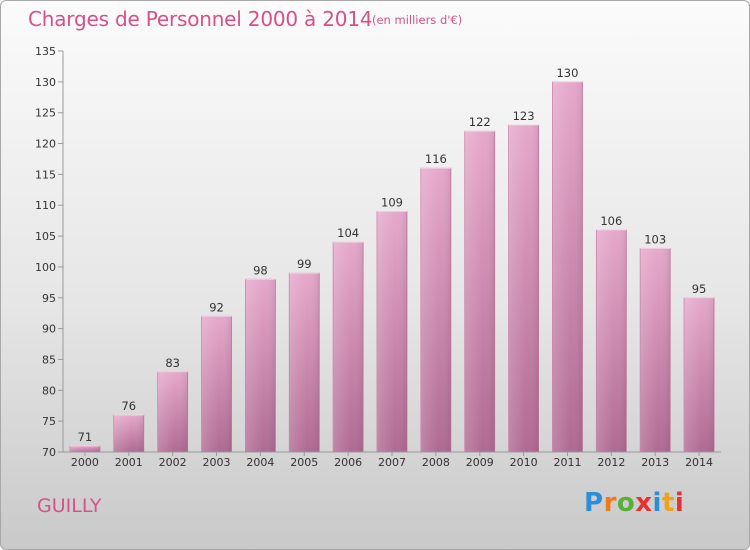 The width and height of the screenshot is (750, 550). Describe the element at coordinates (173, 462) in the screenshot. I see `x-tick-label: 2002` at that location.